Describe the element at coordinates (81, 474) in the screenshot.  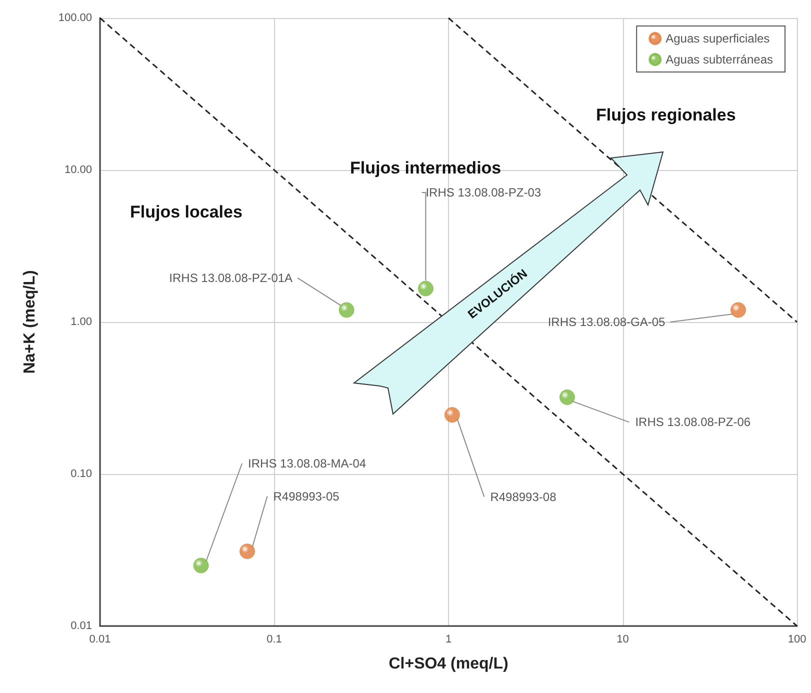
I see `y-tick-label: 0.10` at that location.